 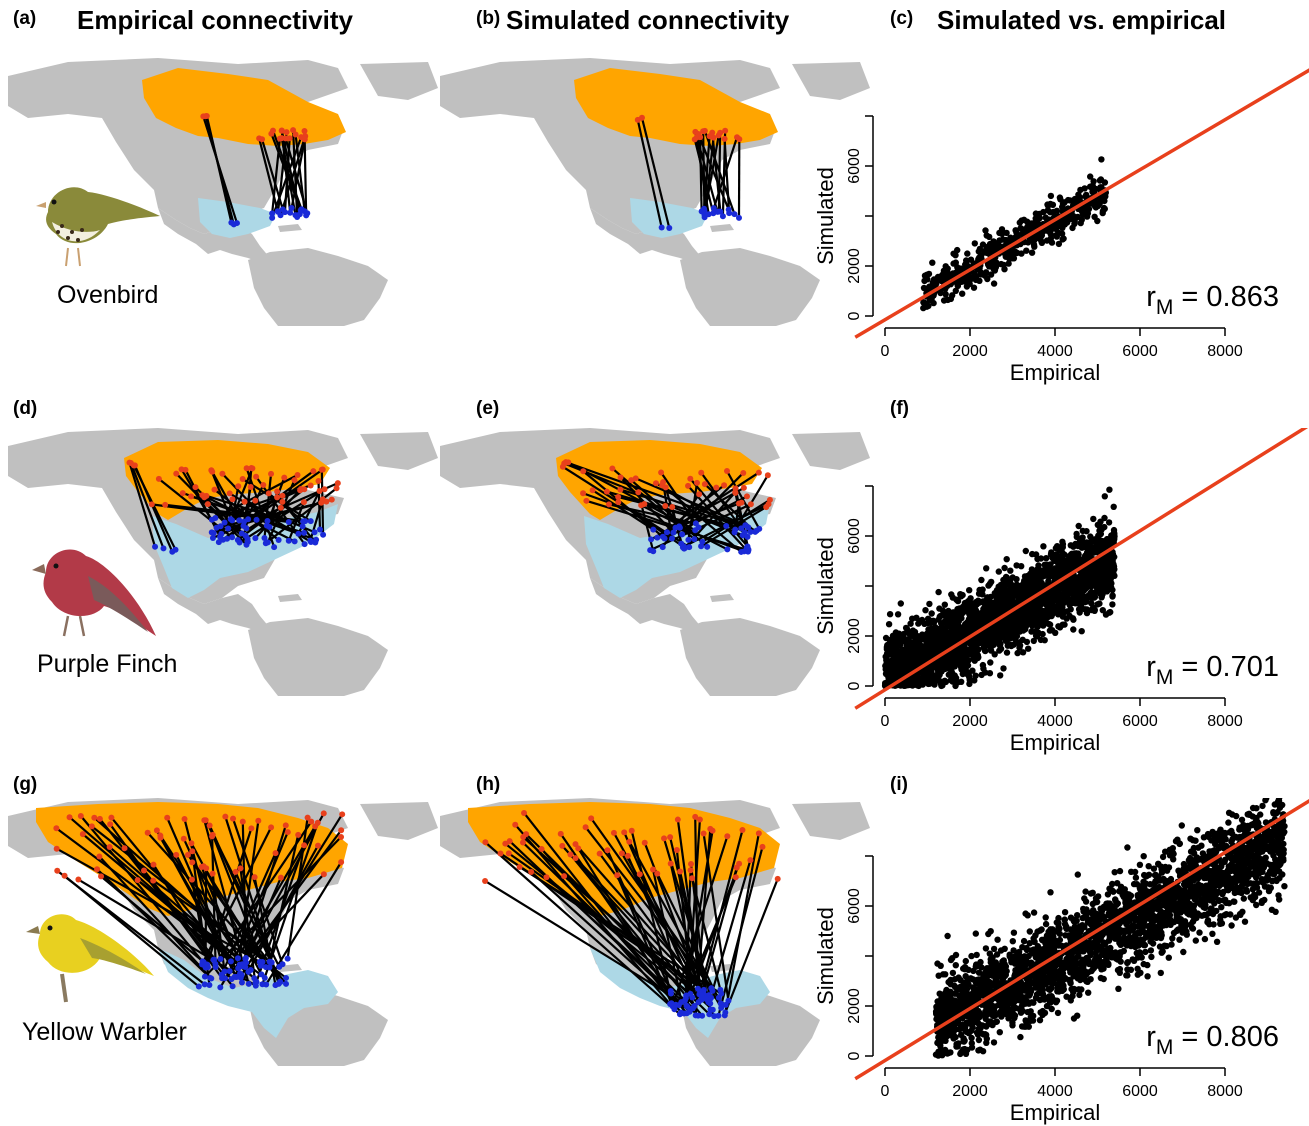 I want to click on x-tick-label: 4000, so click(x=1055, y=721).